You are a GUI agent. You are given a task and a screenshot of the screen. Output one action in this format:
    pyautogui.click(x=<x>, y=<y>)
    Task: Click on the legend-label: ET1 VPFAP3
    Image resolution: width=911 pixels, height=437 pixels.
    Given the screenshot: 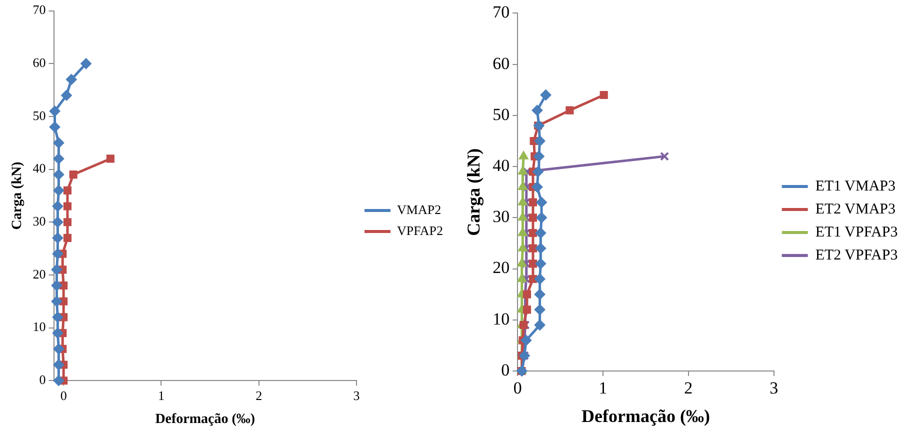 What is the action you would take?
    pyautogui.click(x=856, y=232)
    